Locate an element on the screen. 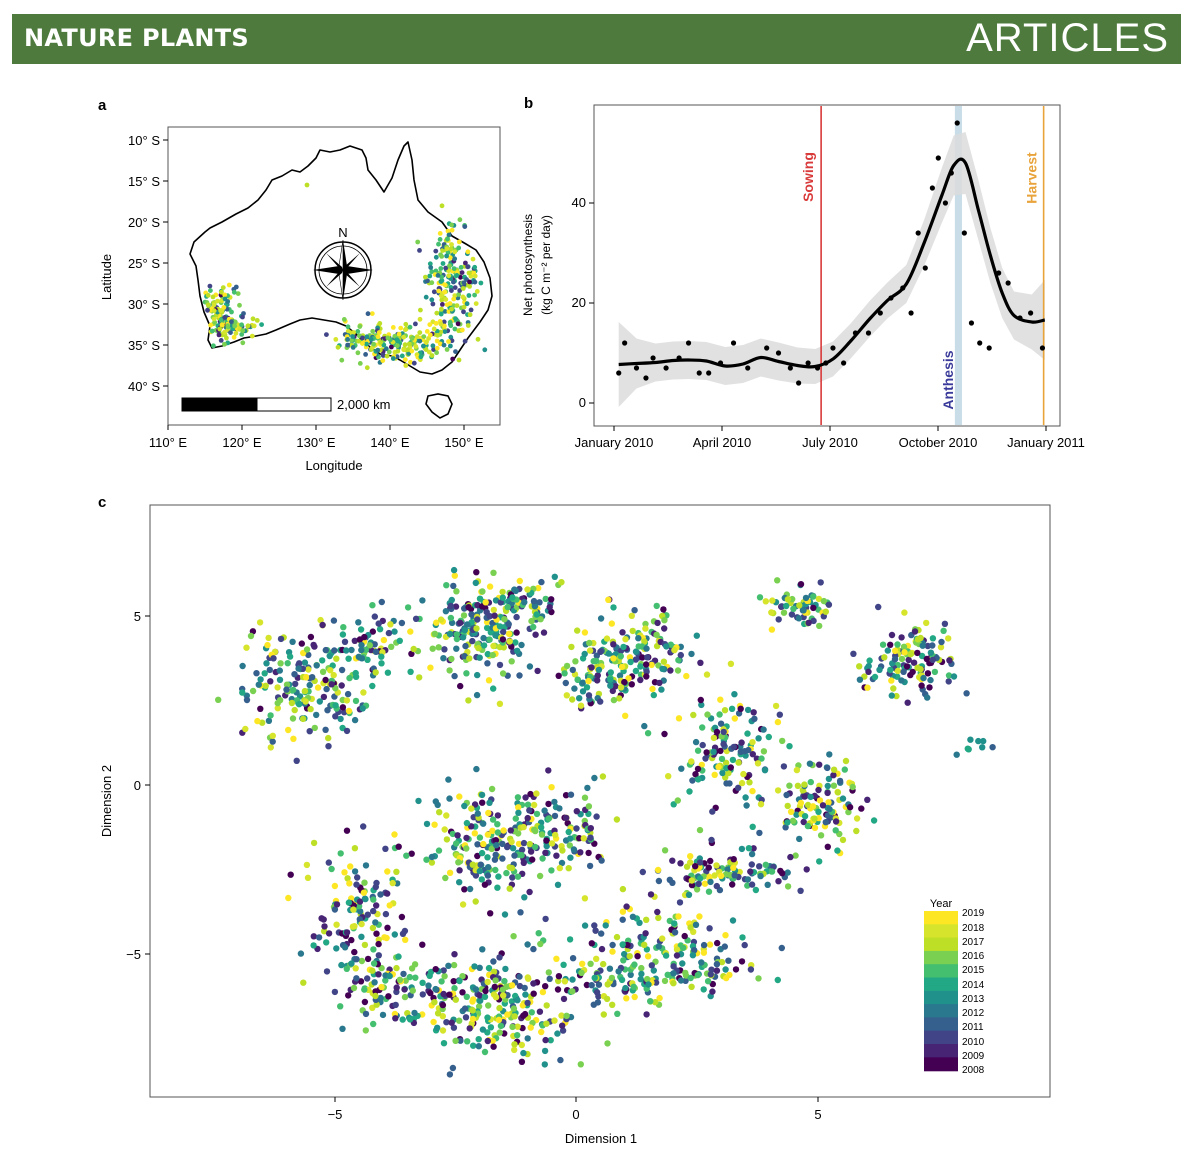  lon-tick: 150° E is located at coordinates (464, 442).